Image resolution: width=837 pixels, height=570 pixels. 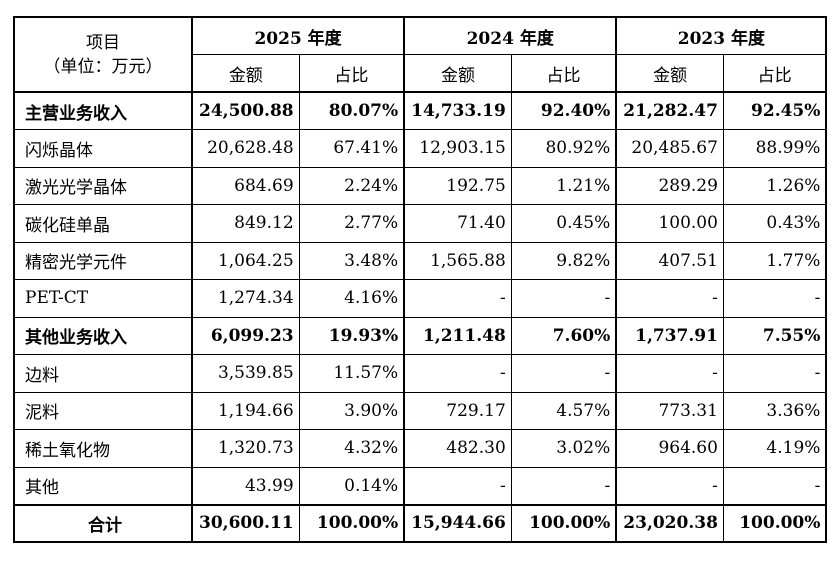 I want to click on row-label: 其他, so click(x=103, y=485).